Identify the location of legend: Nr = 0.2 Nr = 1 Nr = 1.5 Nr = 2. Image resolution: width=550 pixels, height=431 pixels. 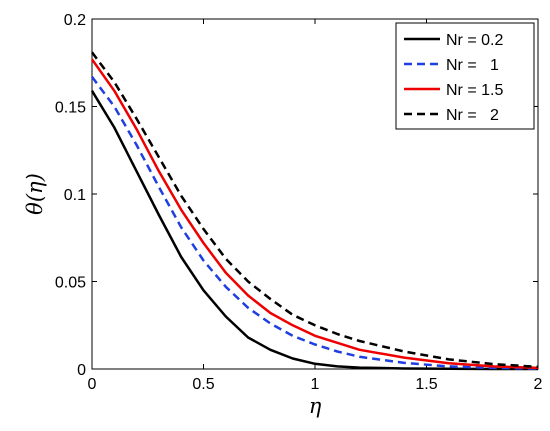
(465, 76).